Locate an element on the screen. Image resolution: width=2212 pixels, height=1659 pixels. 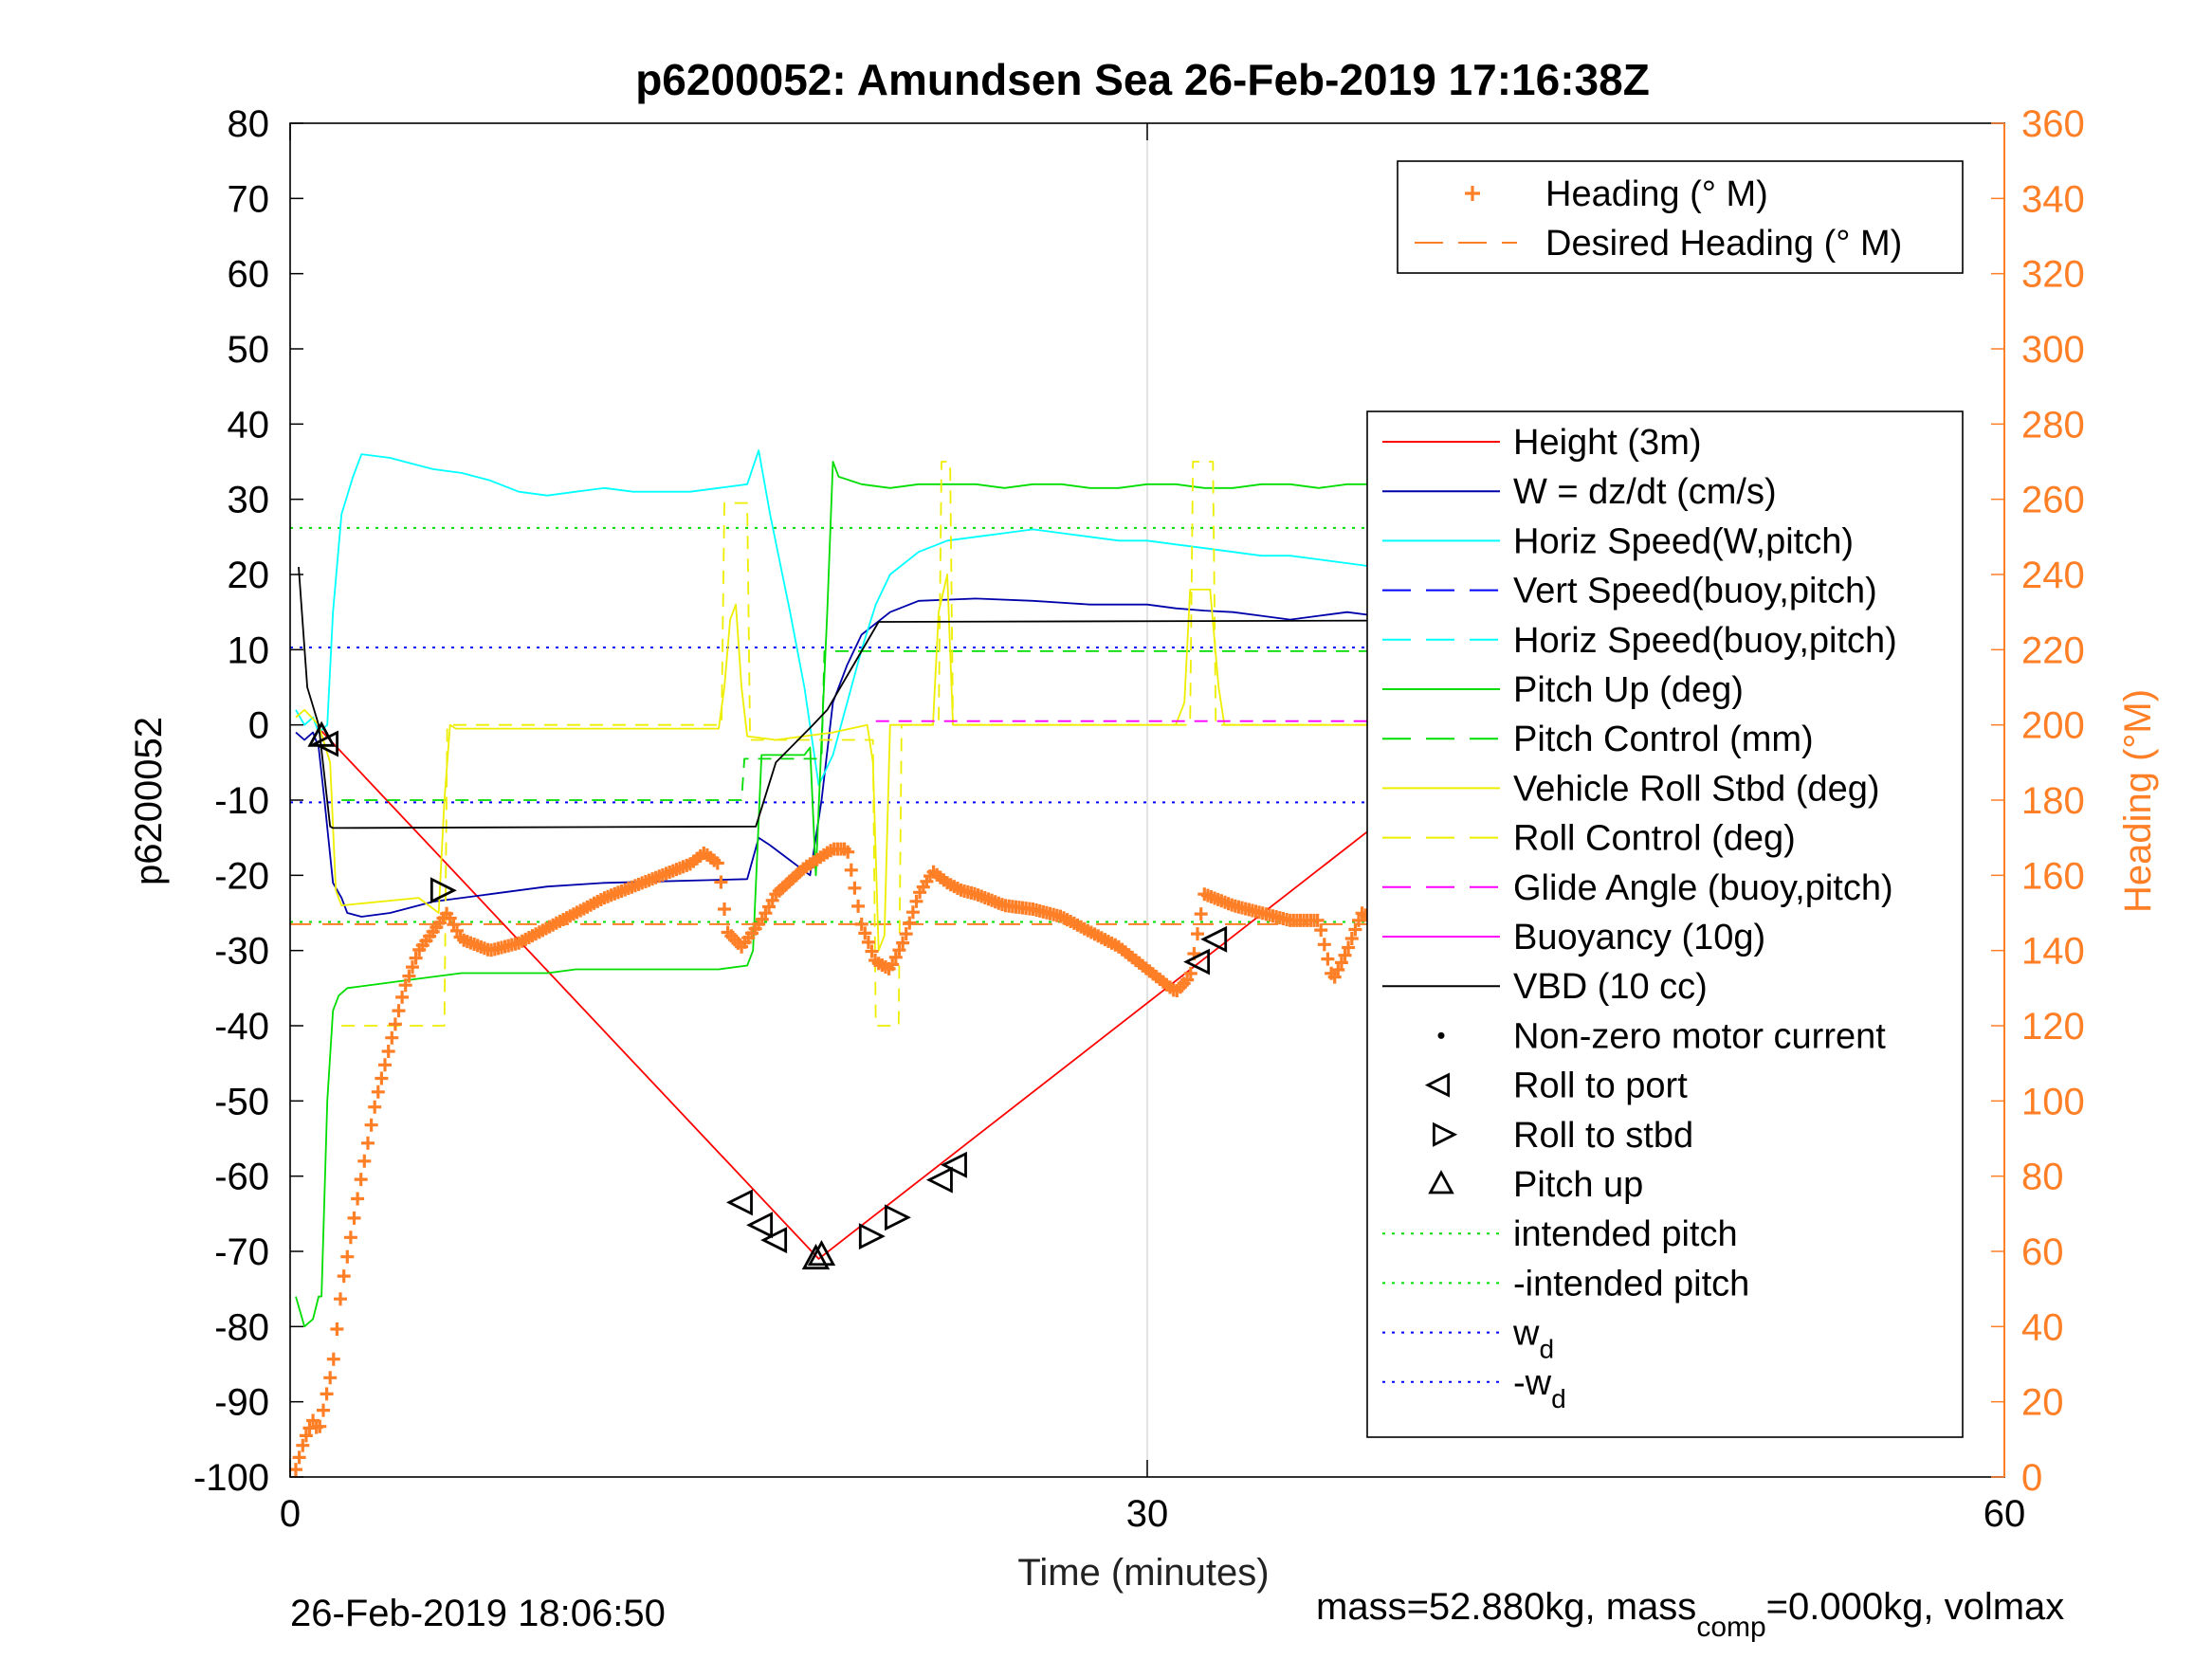
right-tick-label-3: 300 is located at coordinates (2053, 350).